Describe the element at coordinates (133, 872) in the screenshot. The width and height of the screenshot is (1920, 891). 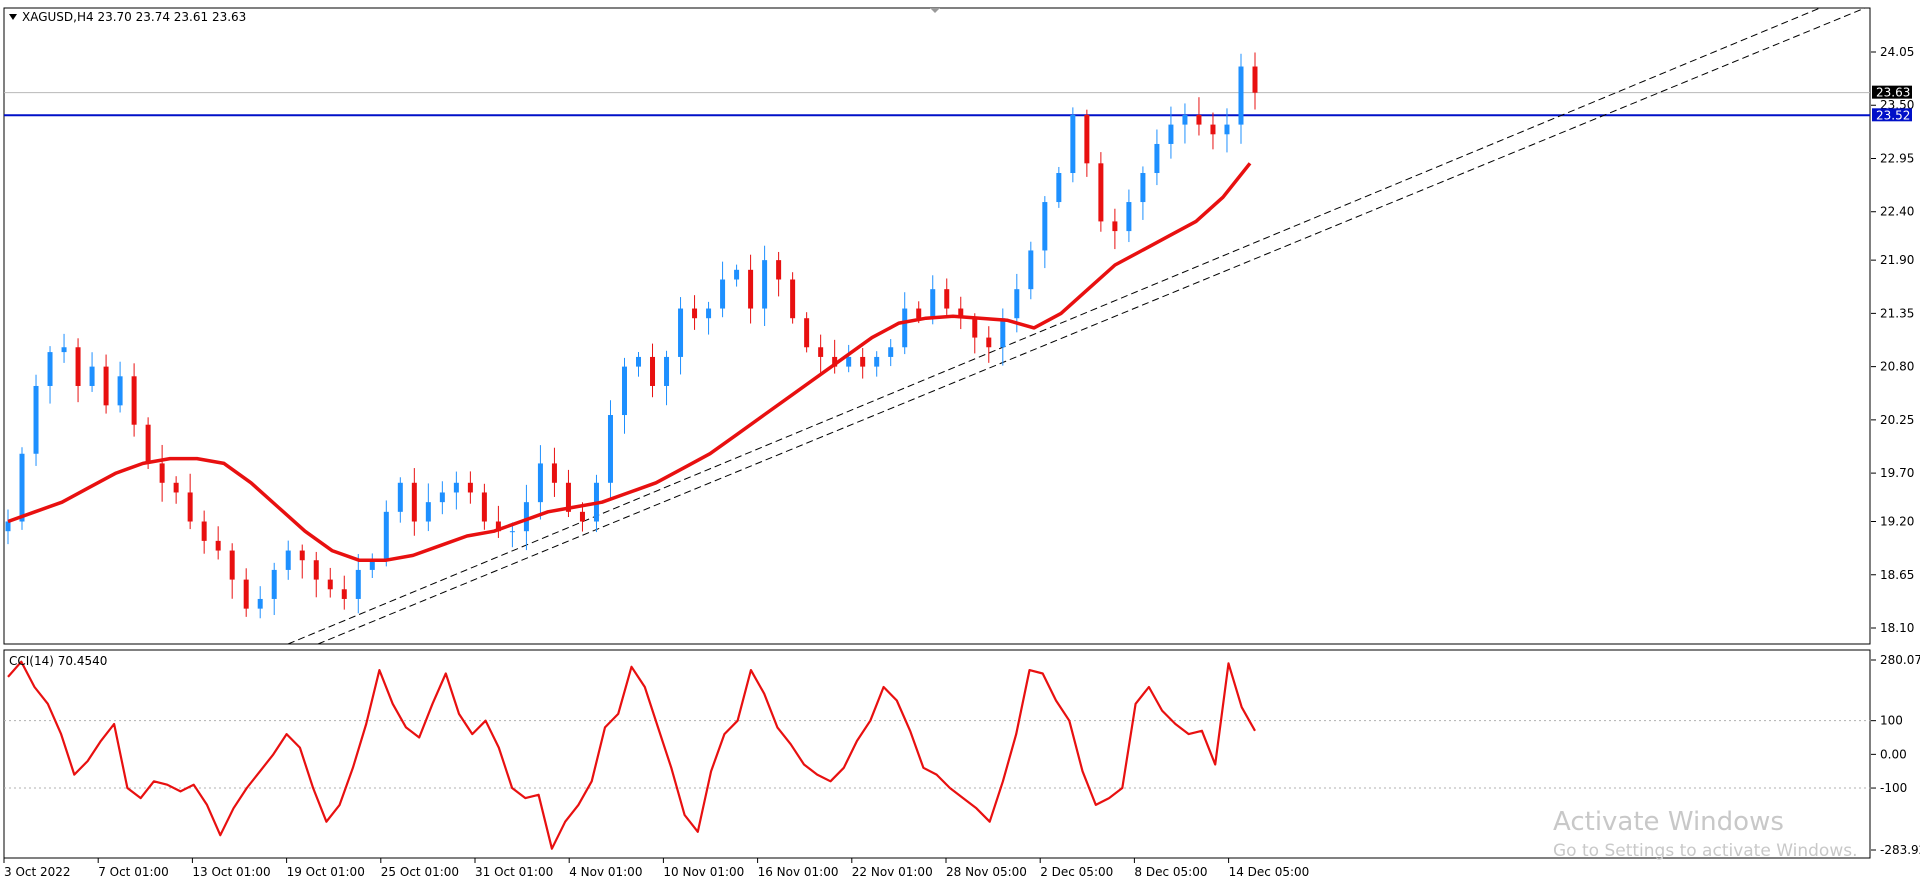
I see `time-tick-label: 7 Oct 01:00` at that location.